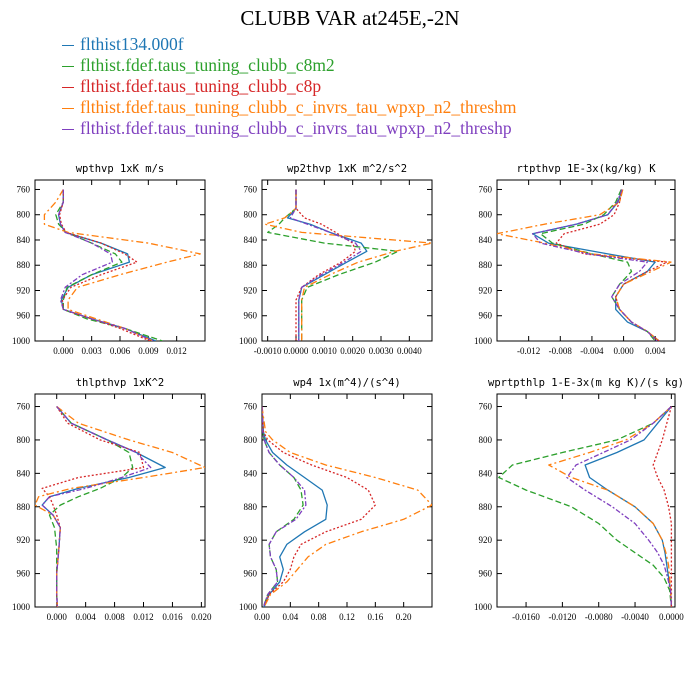 The width and height of the screenshot is (700, 700). Describe the element at coordinates (592, 351) in the screenshot. I see `x-tick-label: -0.004` at that location.